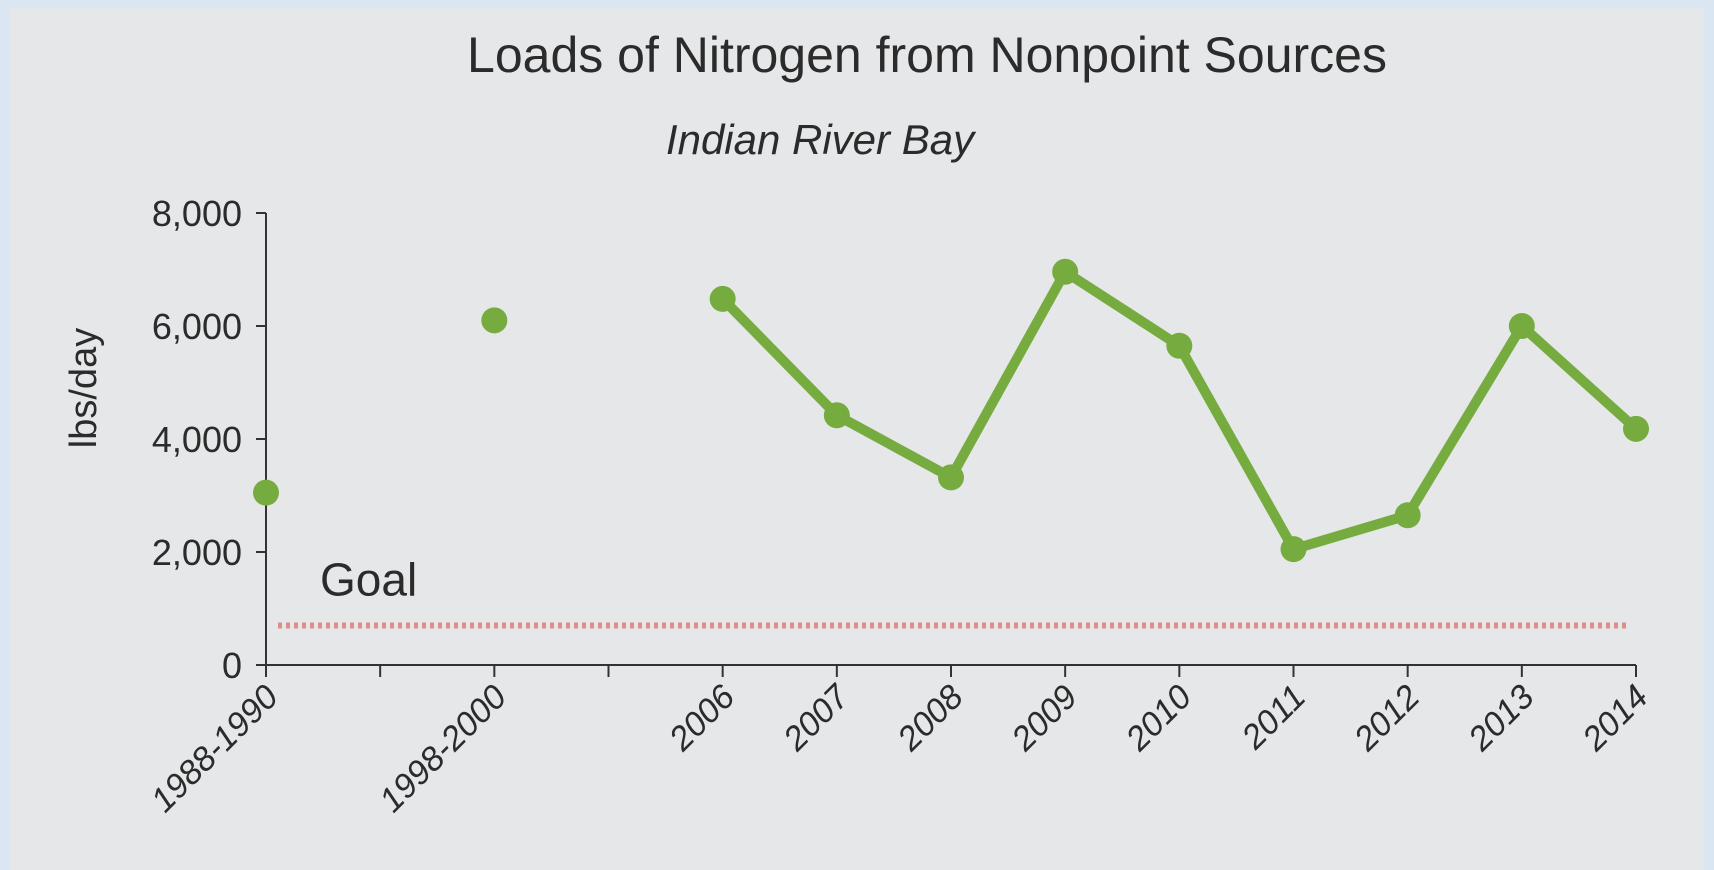  I want to click on y-tick-label: 0, so click(232, 665).